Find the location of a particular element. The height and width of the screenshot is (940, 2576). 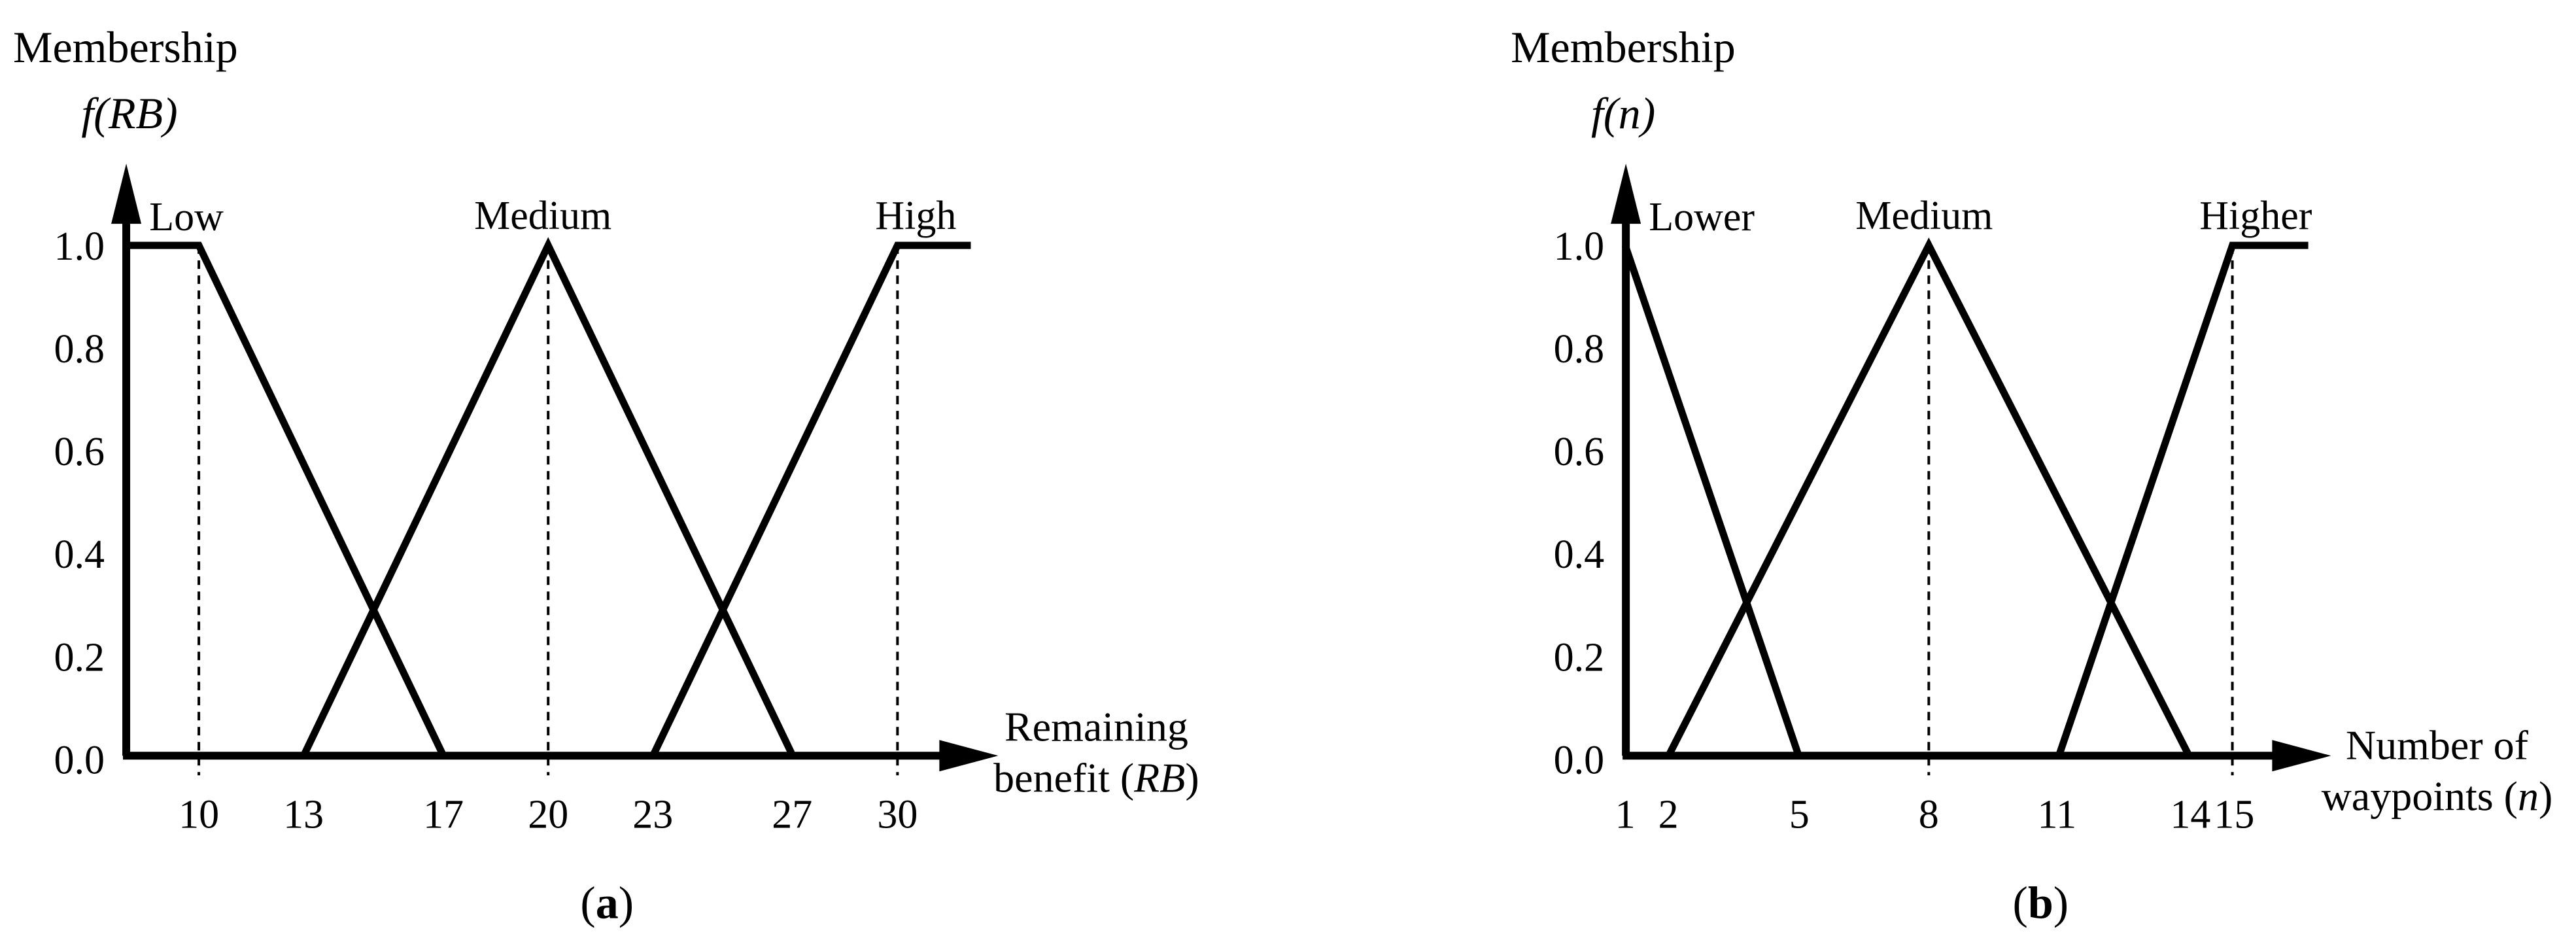

x-tick-label: 23 is located at coordinates (653, 814).